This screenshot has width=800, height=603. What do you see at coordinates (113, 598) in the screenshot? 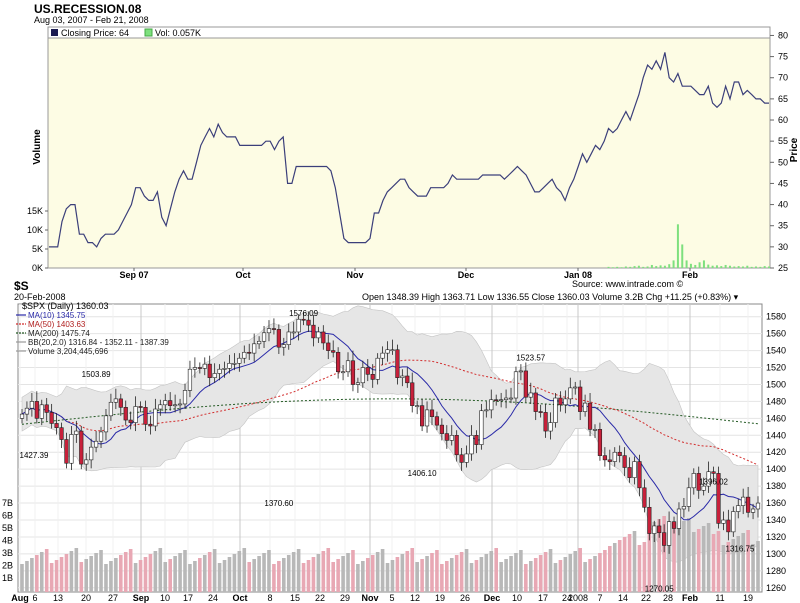
I see `x-tick-label: 27` at bounding box center [113, 598].